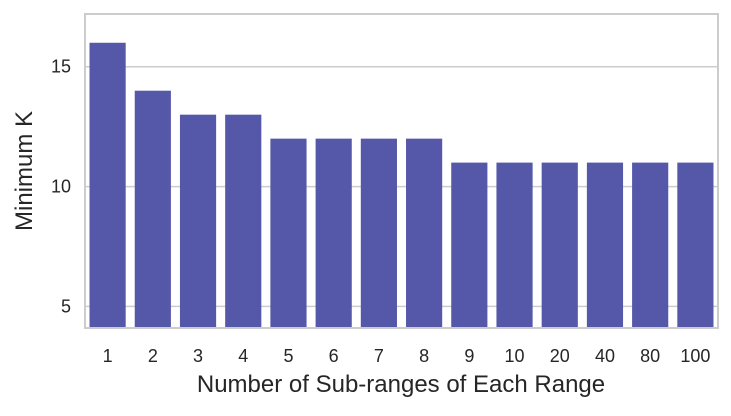 The image size is (731, 416). What do you see at coordinates (401, 384) in the screenshot?
I see `x-axis-title: Number of Sub-ranges of Each Range` at bounding box center [401, 384].